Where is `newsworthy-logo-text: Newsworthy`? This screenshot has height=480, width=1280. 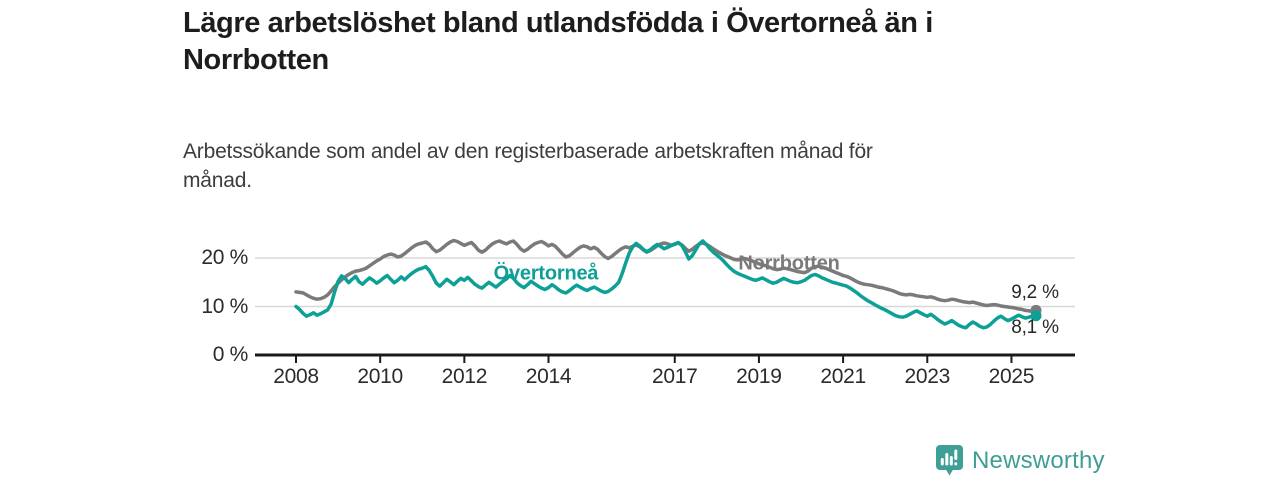
newsworthy-logo-text: Newsworthy is located at coordinates (1038, 460).